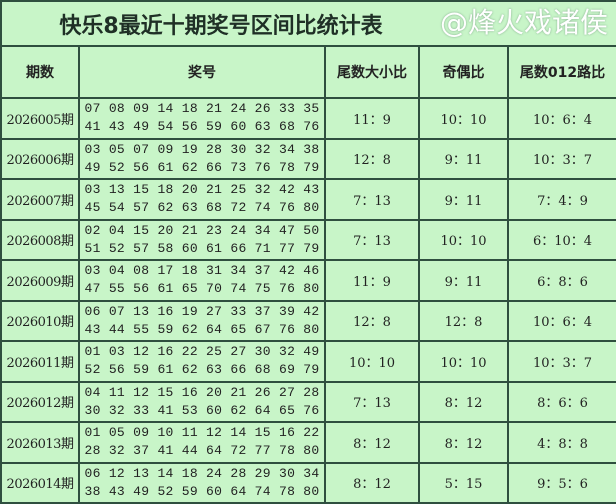  Describe the element at coordinates (40, 361) in the screenshot. I see `period-cell: 2026011期` at that location.